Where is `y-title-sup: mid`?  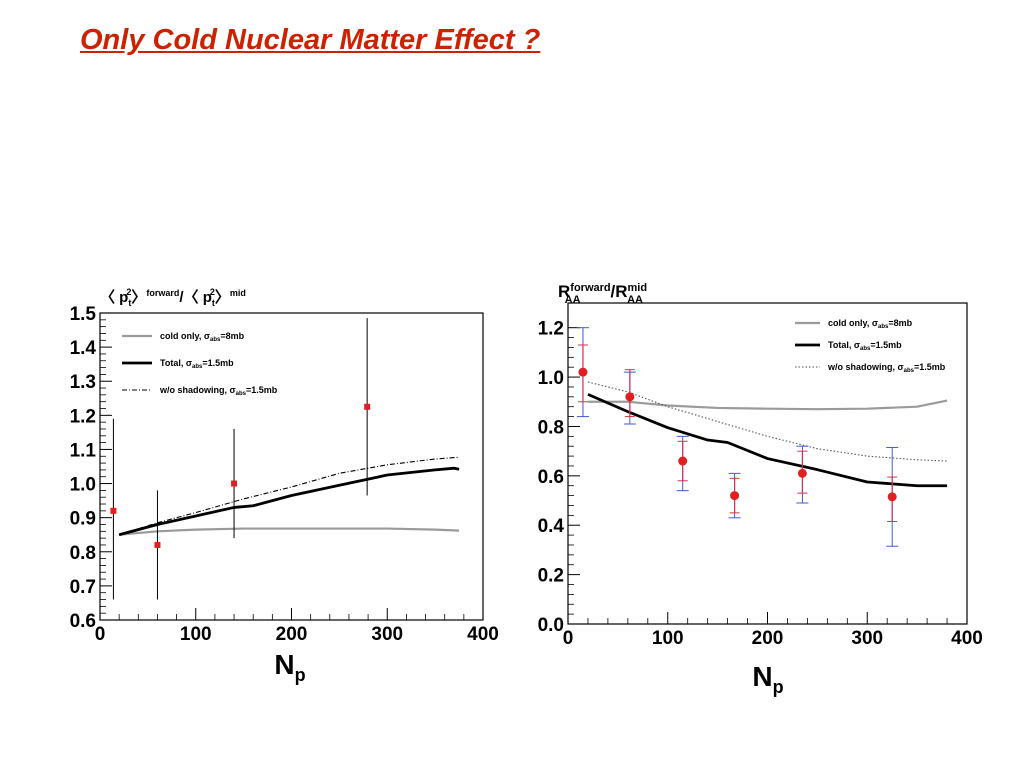 y-title-sup: mid is located at coordinates (638, 288).